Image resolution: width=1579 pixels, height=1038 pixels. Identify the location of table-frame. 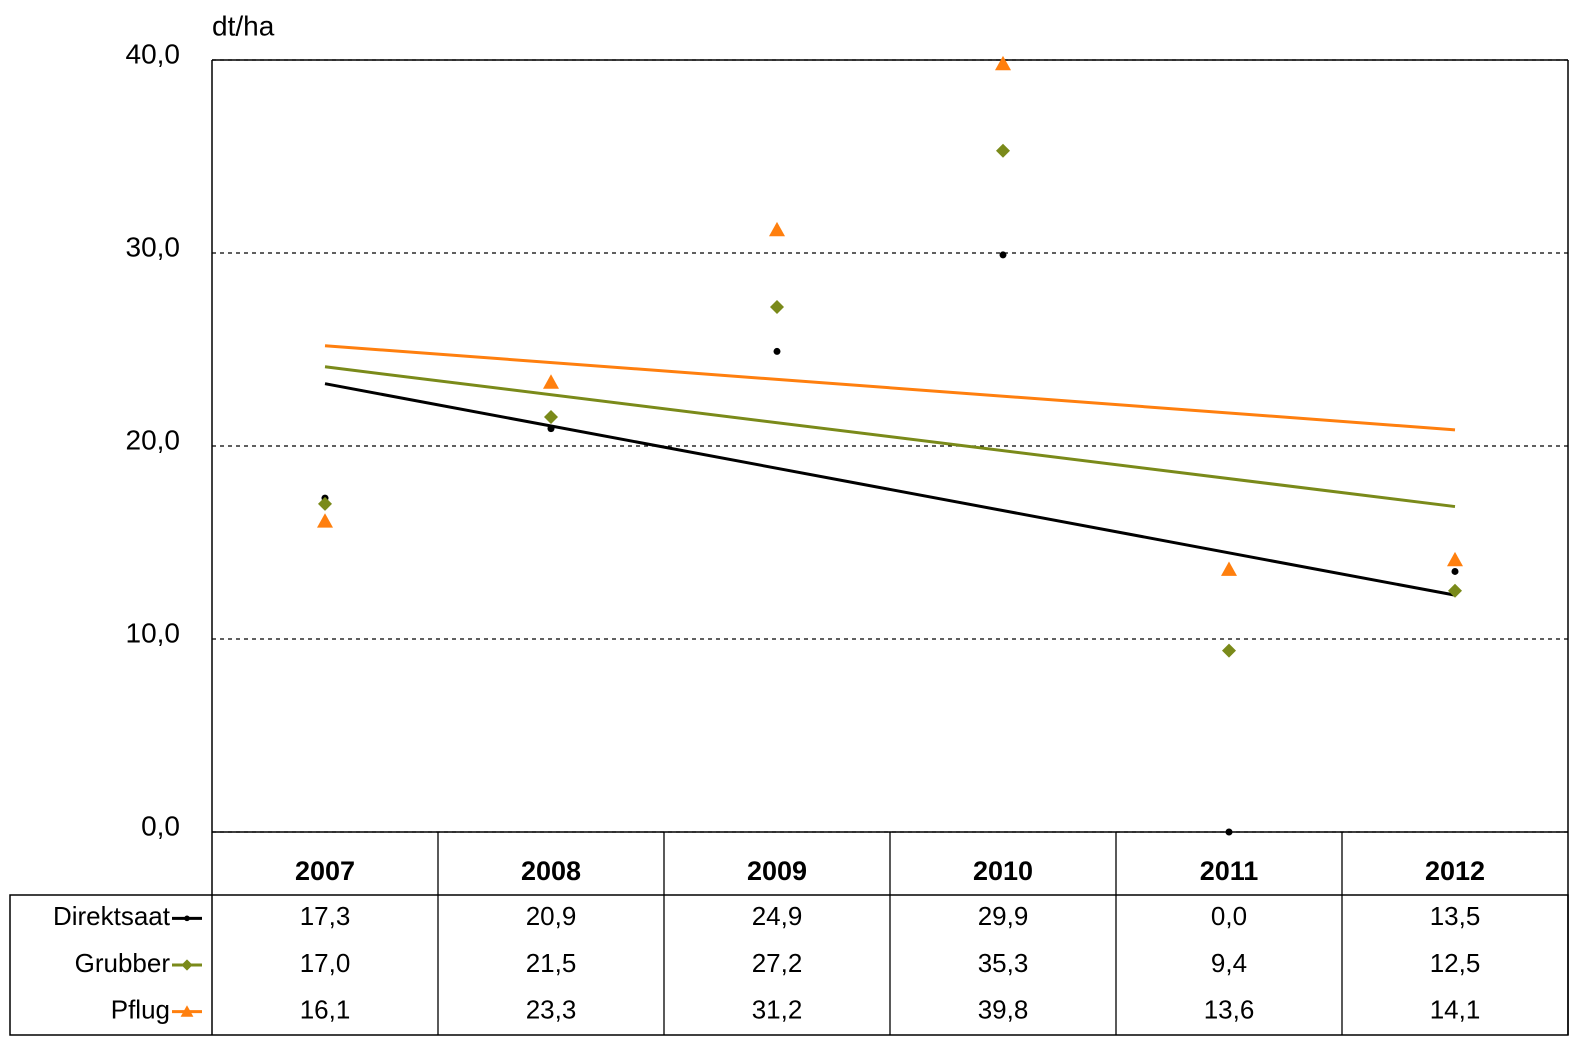
(789, 965).